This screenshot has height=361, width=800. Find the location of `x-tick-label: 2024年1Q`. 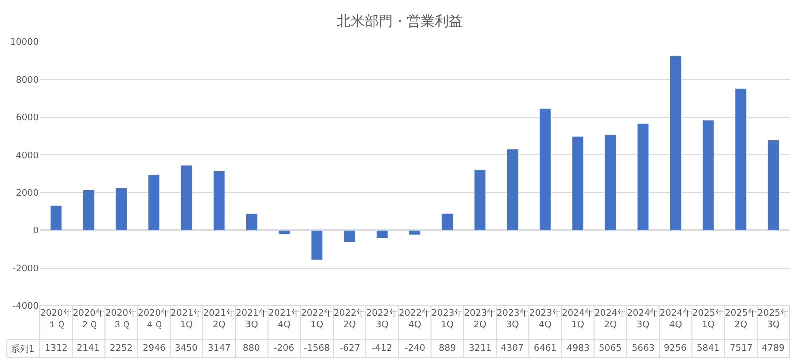

x-tick-label: 2024年1Q is located at coordinates (578, 319).